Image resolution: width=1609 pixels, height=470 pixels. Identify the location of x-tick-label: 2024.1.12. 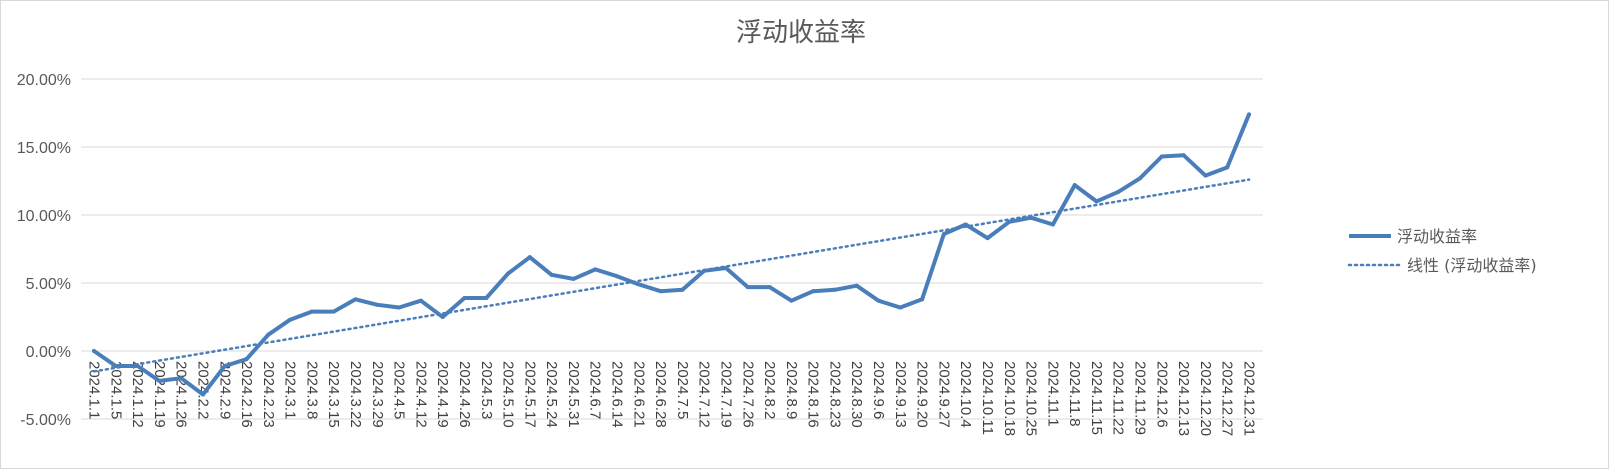
(137, 394).